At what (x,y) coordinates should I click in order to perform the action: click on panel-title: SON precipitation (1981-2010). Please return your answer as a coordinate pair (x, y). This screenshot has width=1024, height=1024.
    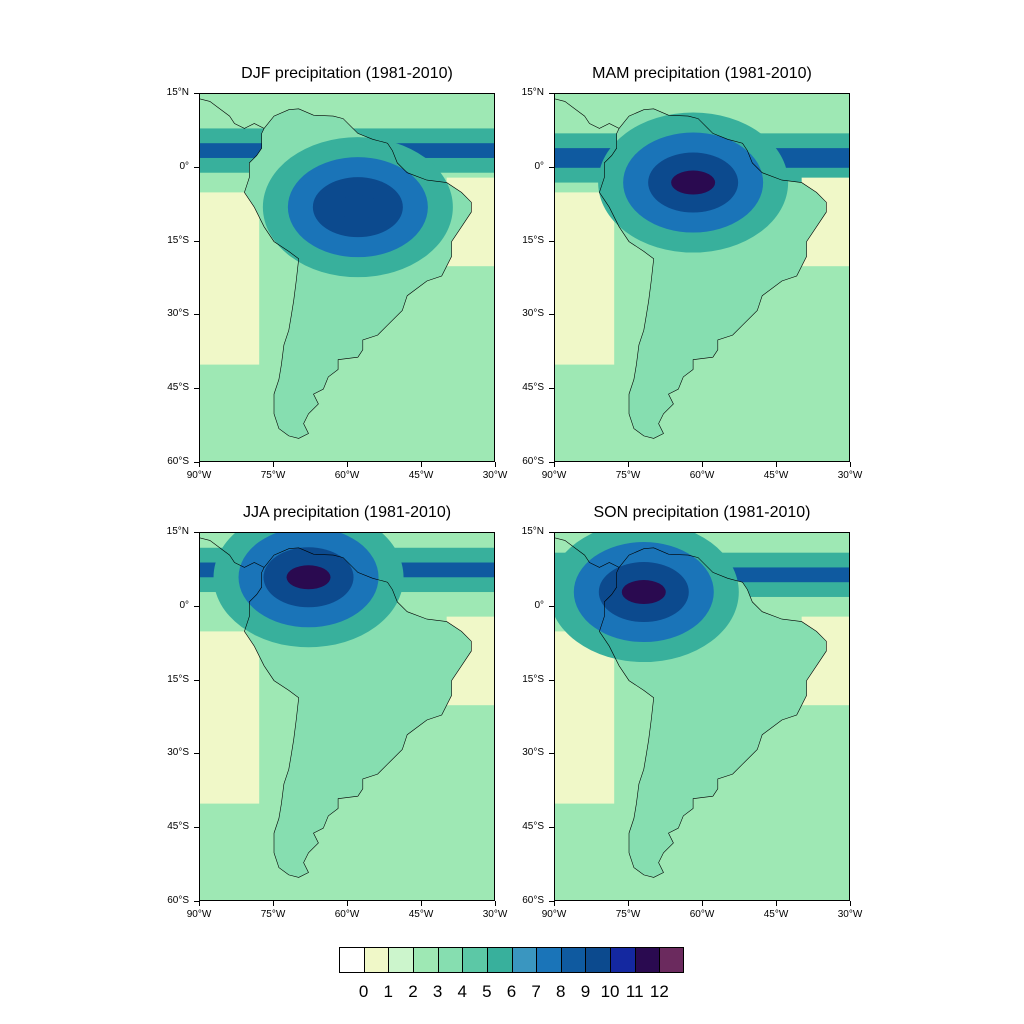
    Looking at the image, I should click on (702, 512).